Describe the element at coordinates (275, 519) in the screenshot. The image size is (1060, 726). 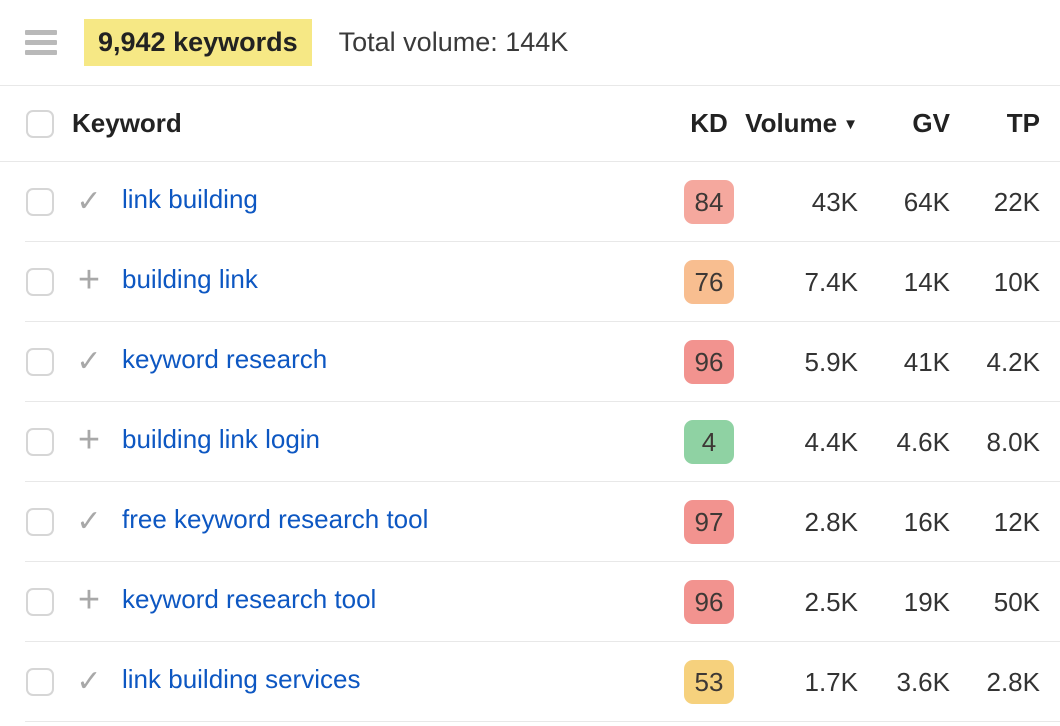
I see `keyword-link: free keyword research tool` at that location.